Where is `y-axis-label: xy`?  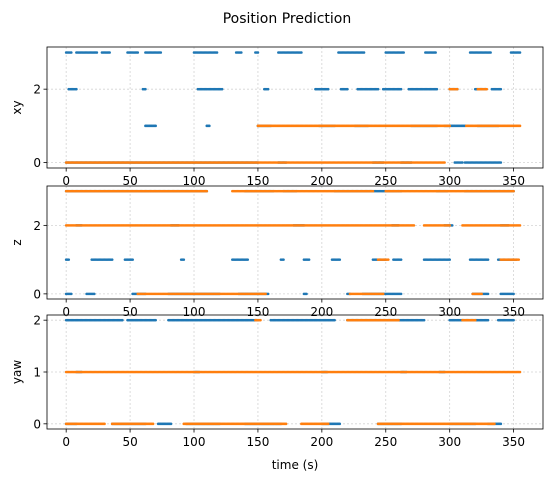
y-axis-label: xy is located at coordinates (17, 107).